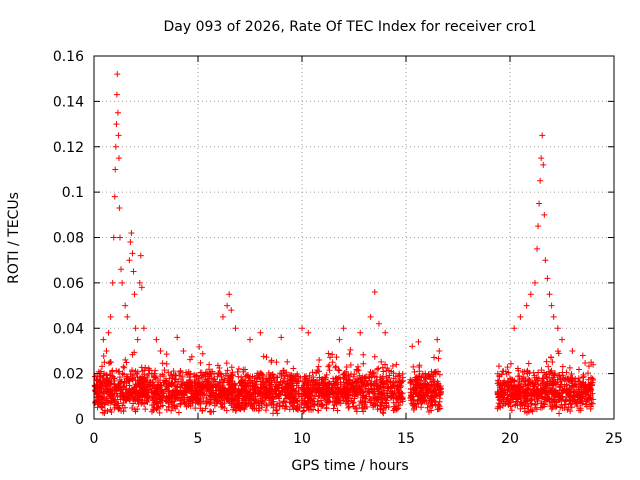  I want to click on y-tick-label: 0.02, so click(68, 375).